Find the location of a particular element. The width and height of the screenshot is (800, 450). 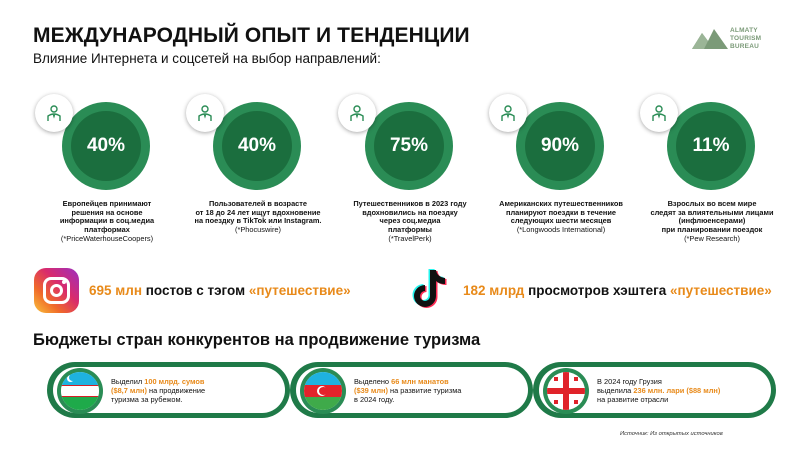

stat-desc-line: при планировании поездок is located at coordinates (712, 230).